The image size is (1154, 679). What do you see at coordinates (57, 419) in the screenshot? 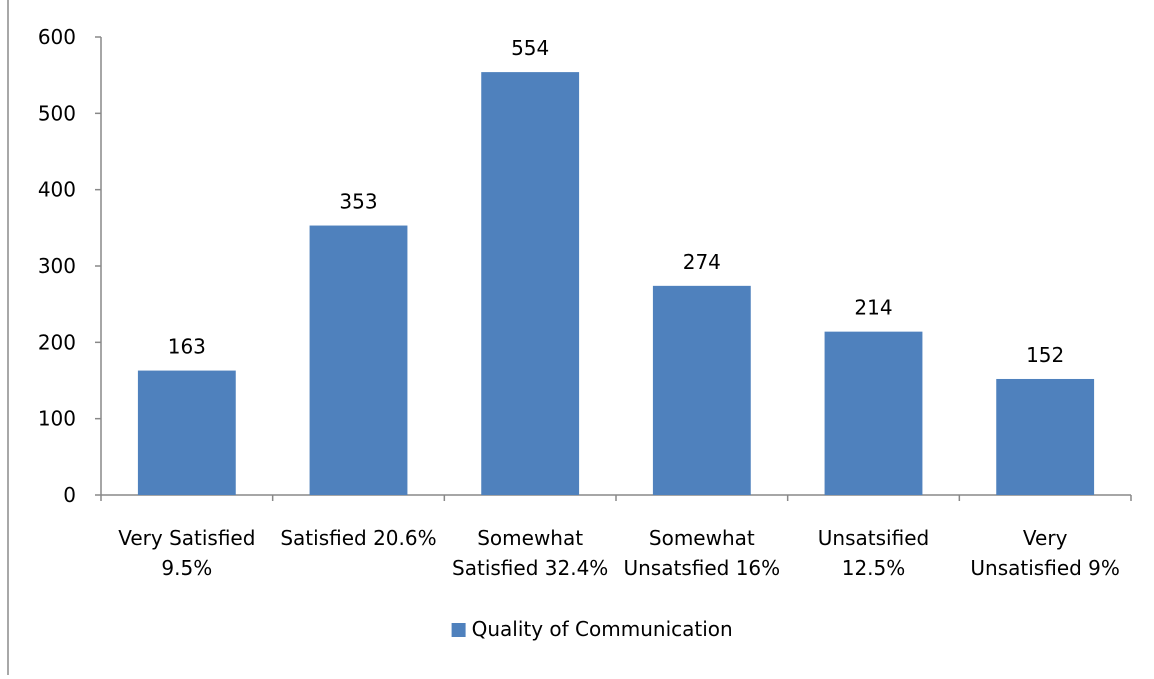
I see `y-tick-label: 100` at bounding box center [57, 419].